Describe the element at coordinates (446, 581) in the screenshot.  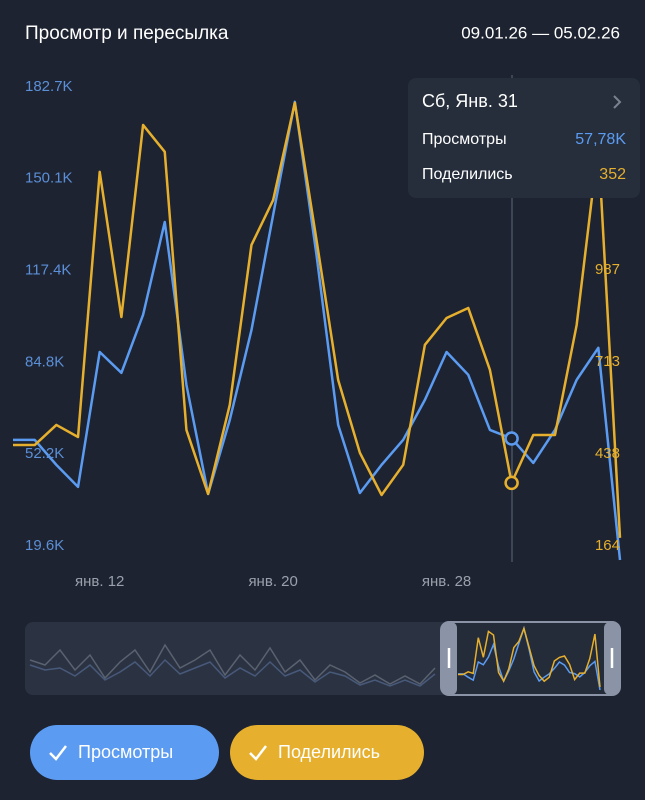
I see `x-tick-label: янв. 28` at that location.